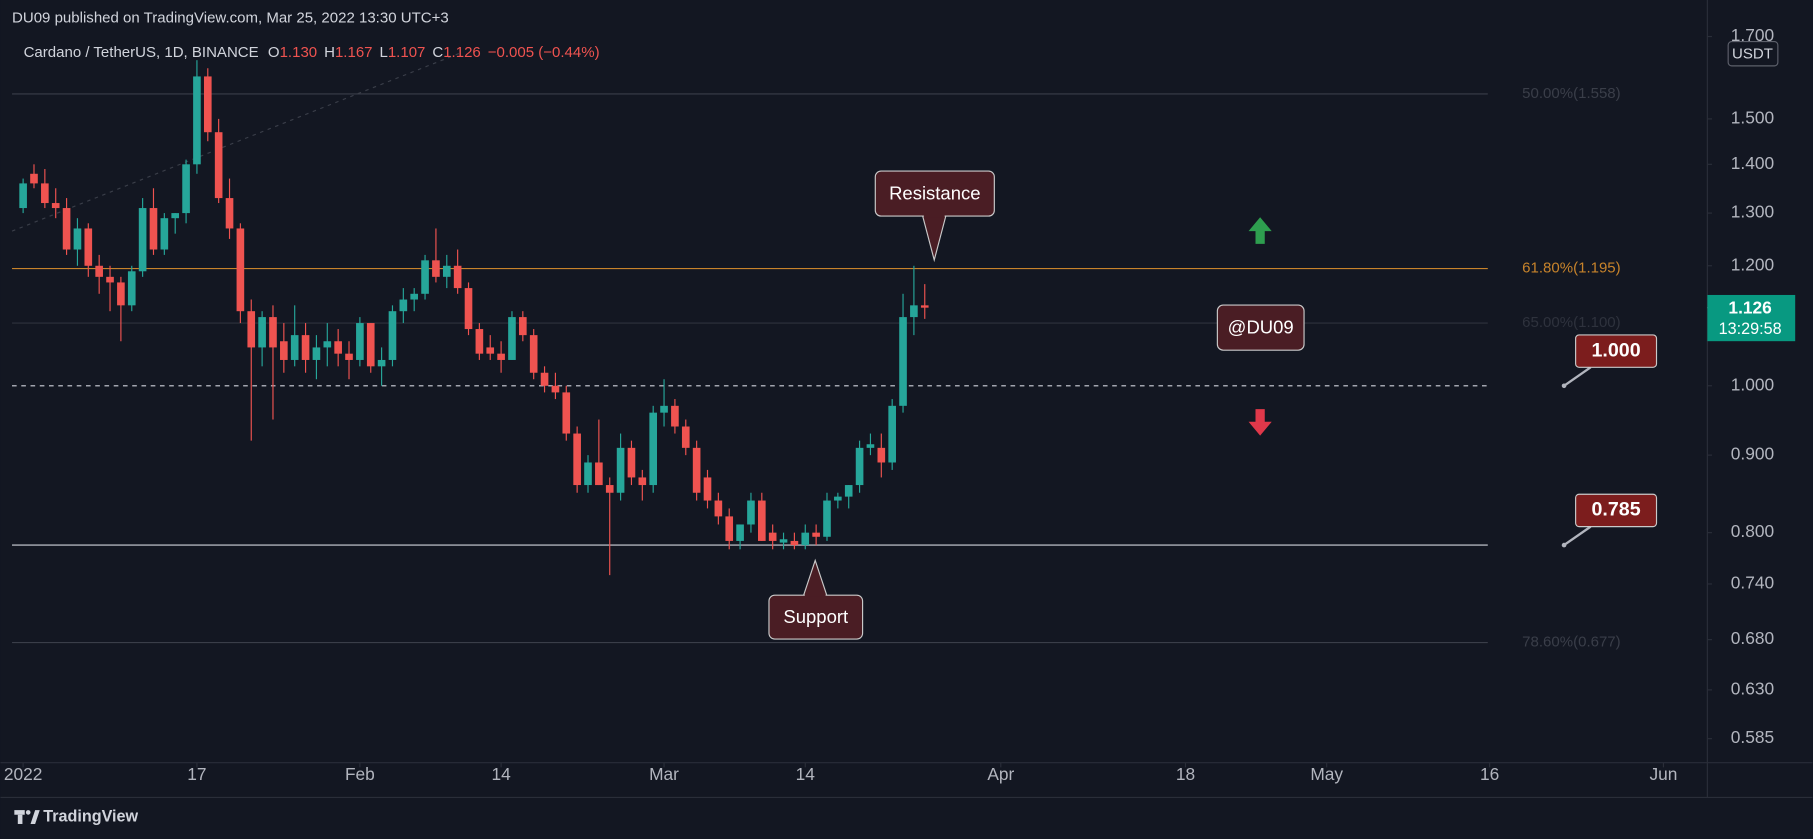 This screenshot has height=839, width=1813. Describe the element at coordinates (1571, 267) in the screenshot. I see `fib-level-label: 61.80%(1.195)` at that location.